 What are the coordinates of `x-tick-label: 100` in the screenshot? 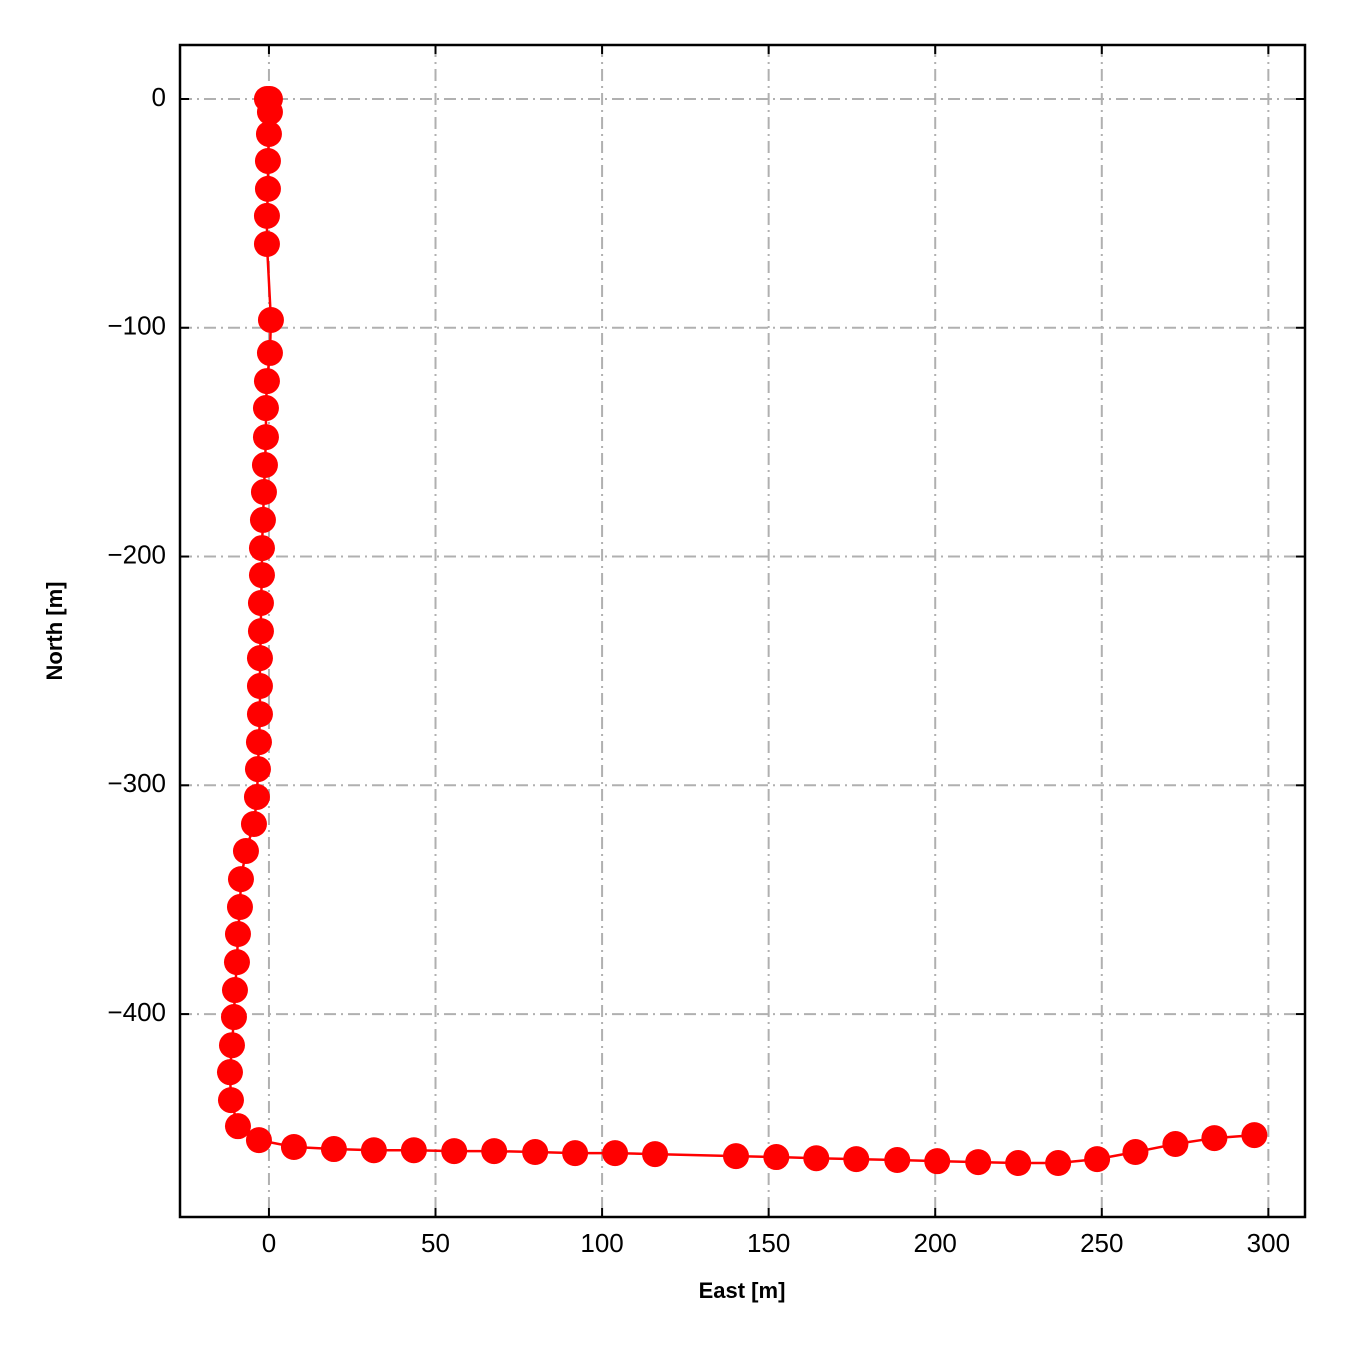 It's located at (601, 1243).